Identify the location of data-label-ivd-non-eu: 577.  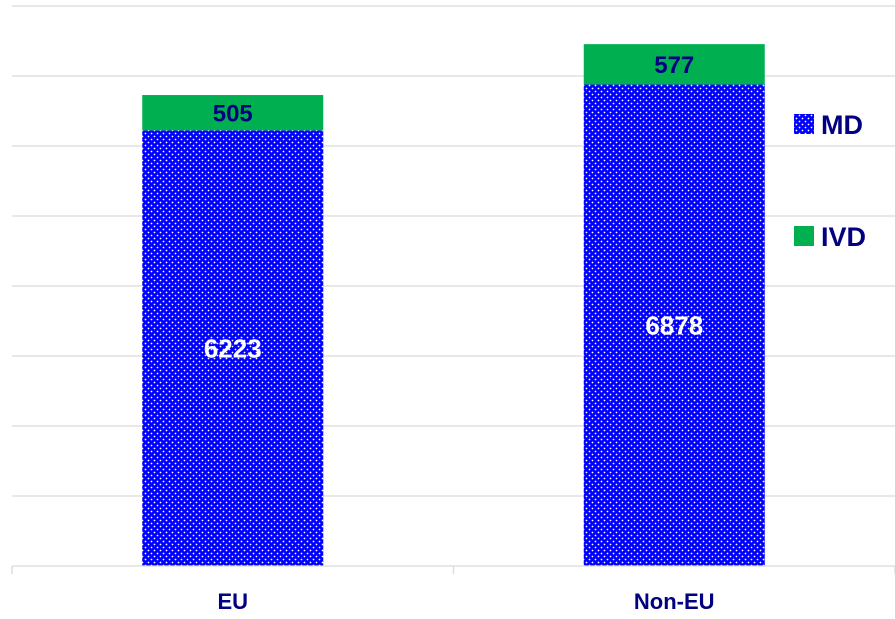
(674, 65).